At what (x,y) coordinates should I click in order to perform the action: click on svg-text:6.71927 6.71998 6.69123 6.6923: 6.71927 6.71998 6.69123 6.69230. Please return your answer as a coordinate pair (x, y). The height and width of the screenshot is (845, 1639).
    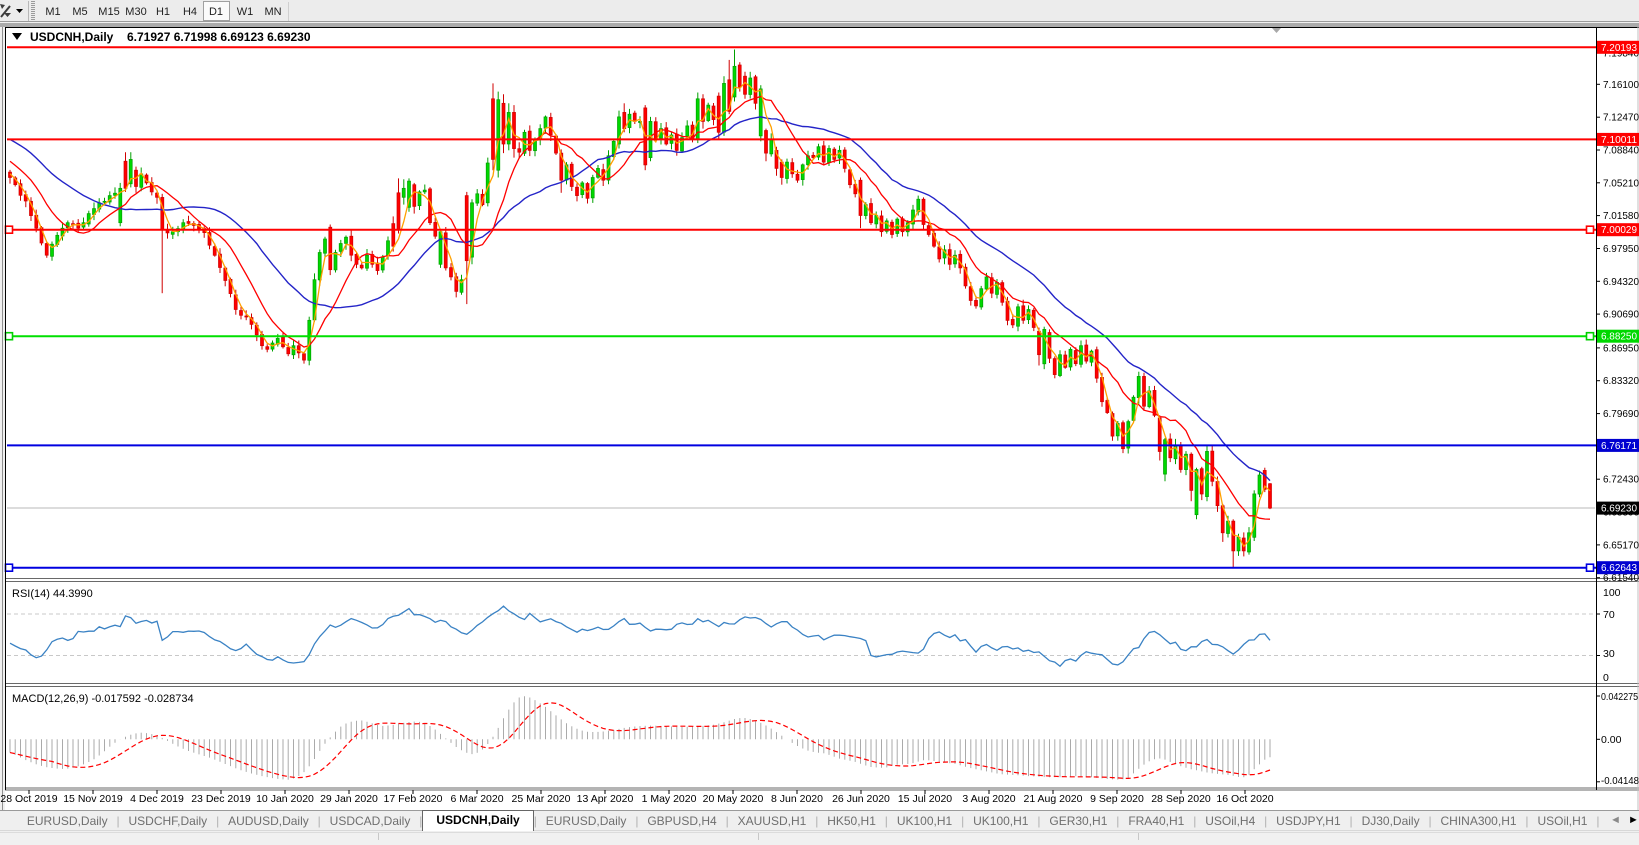
    Looking at the image, I should click on (219, 37).